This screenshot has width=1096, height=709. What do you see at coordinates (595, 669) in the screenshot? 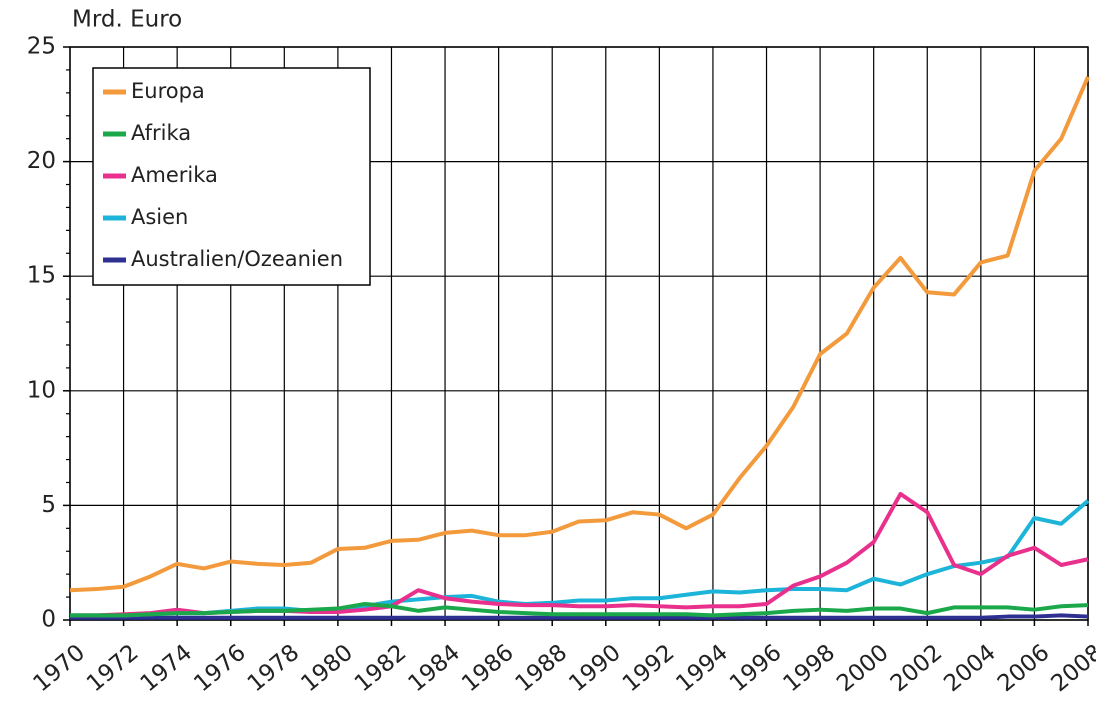
I see `x-tick-label: 1990` at bounding box center [595, 669].